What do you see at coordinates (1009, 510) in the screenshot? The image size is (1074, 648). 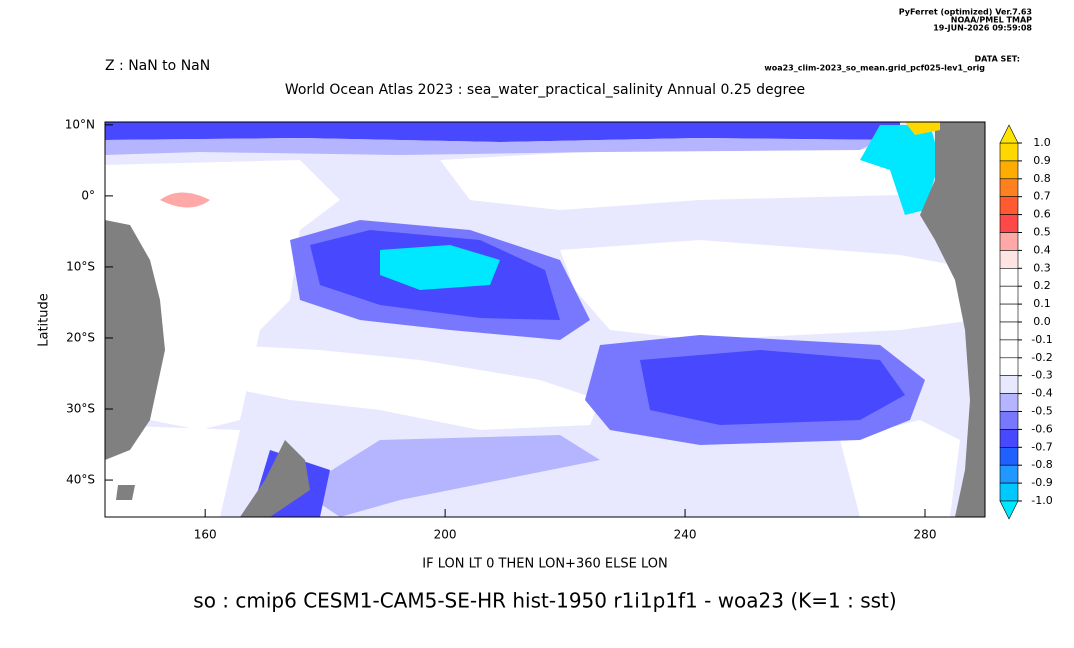 I see `colorbar-under` at bounding box center [1009, 510].